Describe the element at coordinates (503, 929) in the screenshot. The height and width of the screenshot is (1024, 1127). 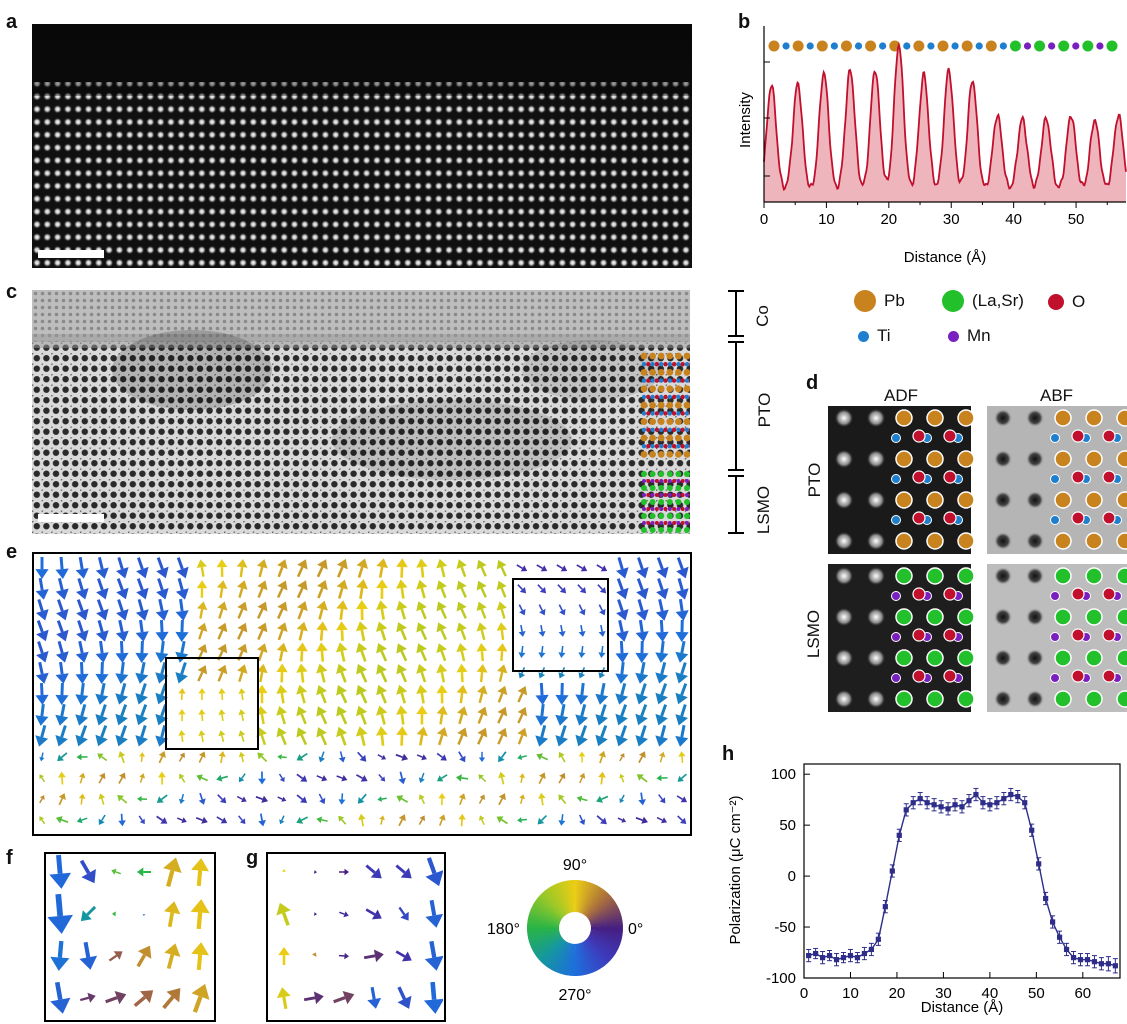
I see `angle-label-180: 180°` at that location.